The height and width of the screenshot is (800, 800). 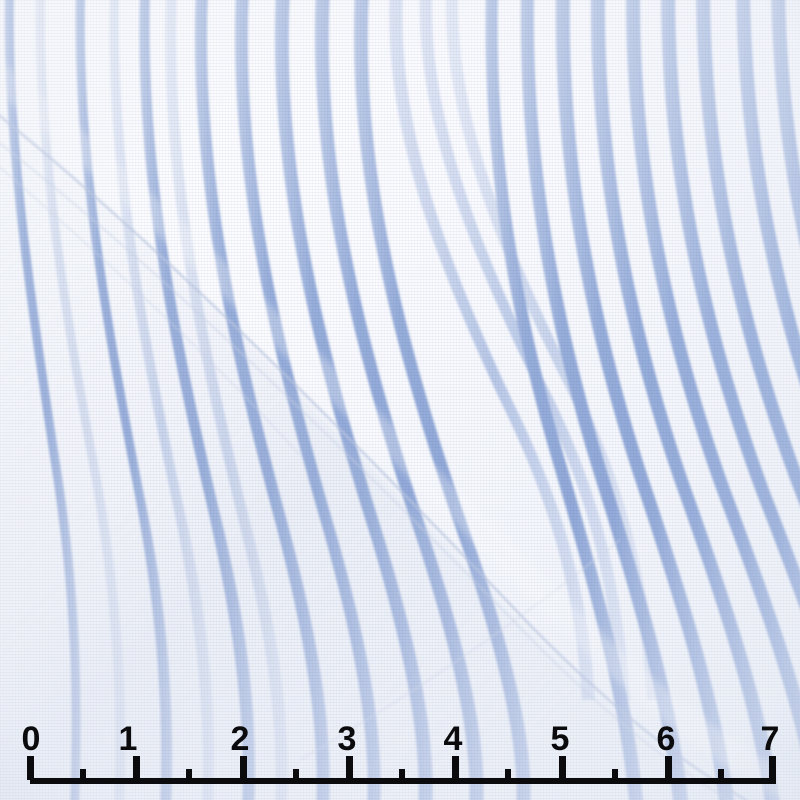 I want to click on measurement-ruler: 0 1 2 3 4 5 6 7, so click(x=400, y=750).